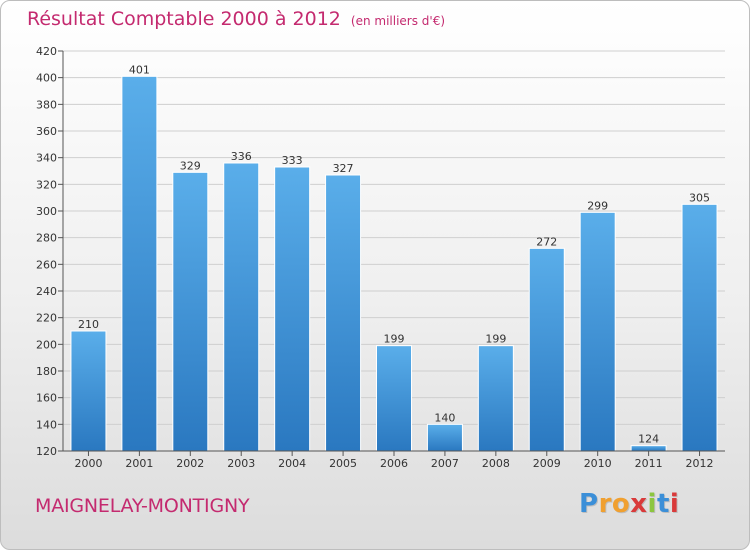 The height and width of the screenshot is (550, 750). Describe the element at coordinates (190, 463) in the screenshot. I see `x-tick-label: 2002` at that location.